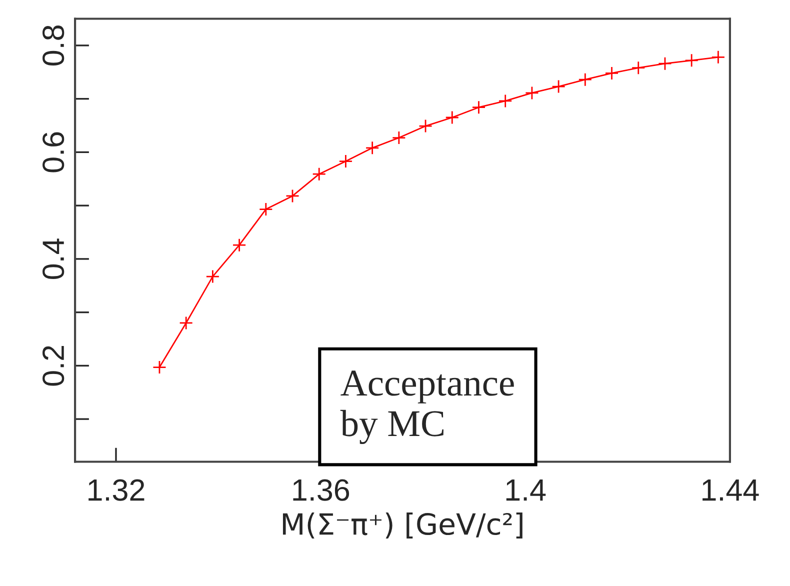 Image resolution: width=790 pixels, height=586 pixels. I want to click on x-tick-label: 1.36, so click(321, 490).